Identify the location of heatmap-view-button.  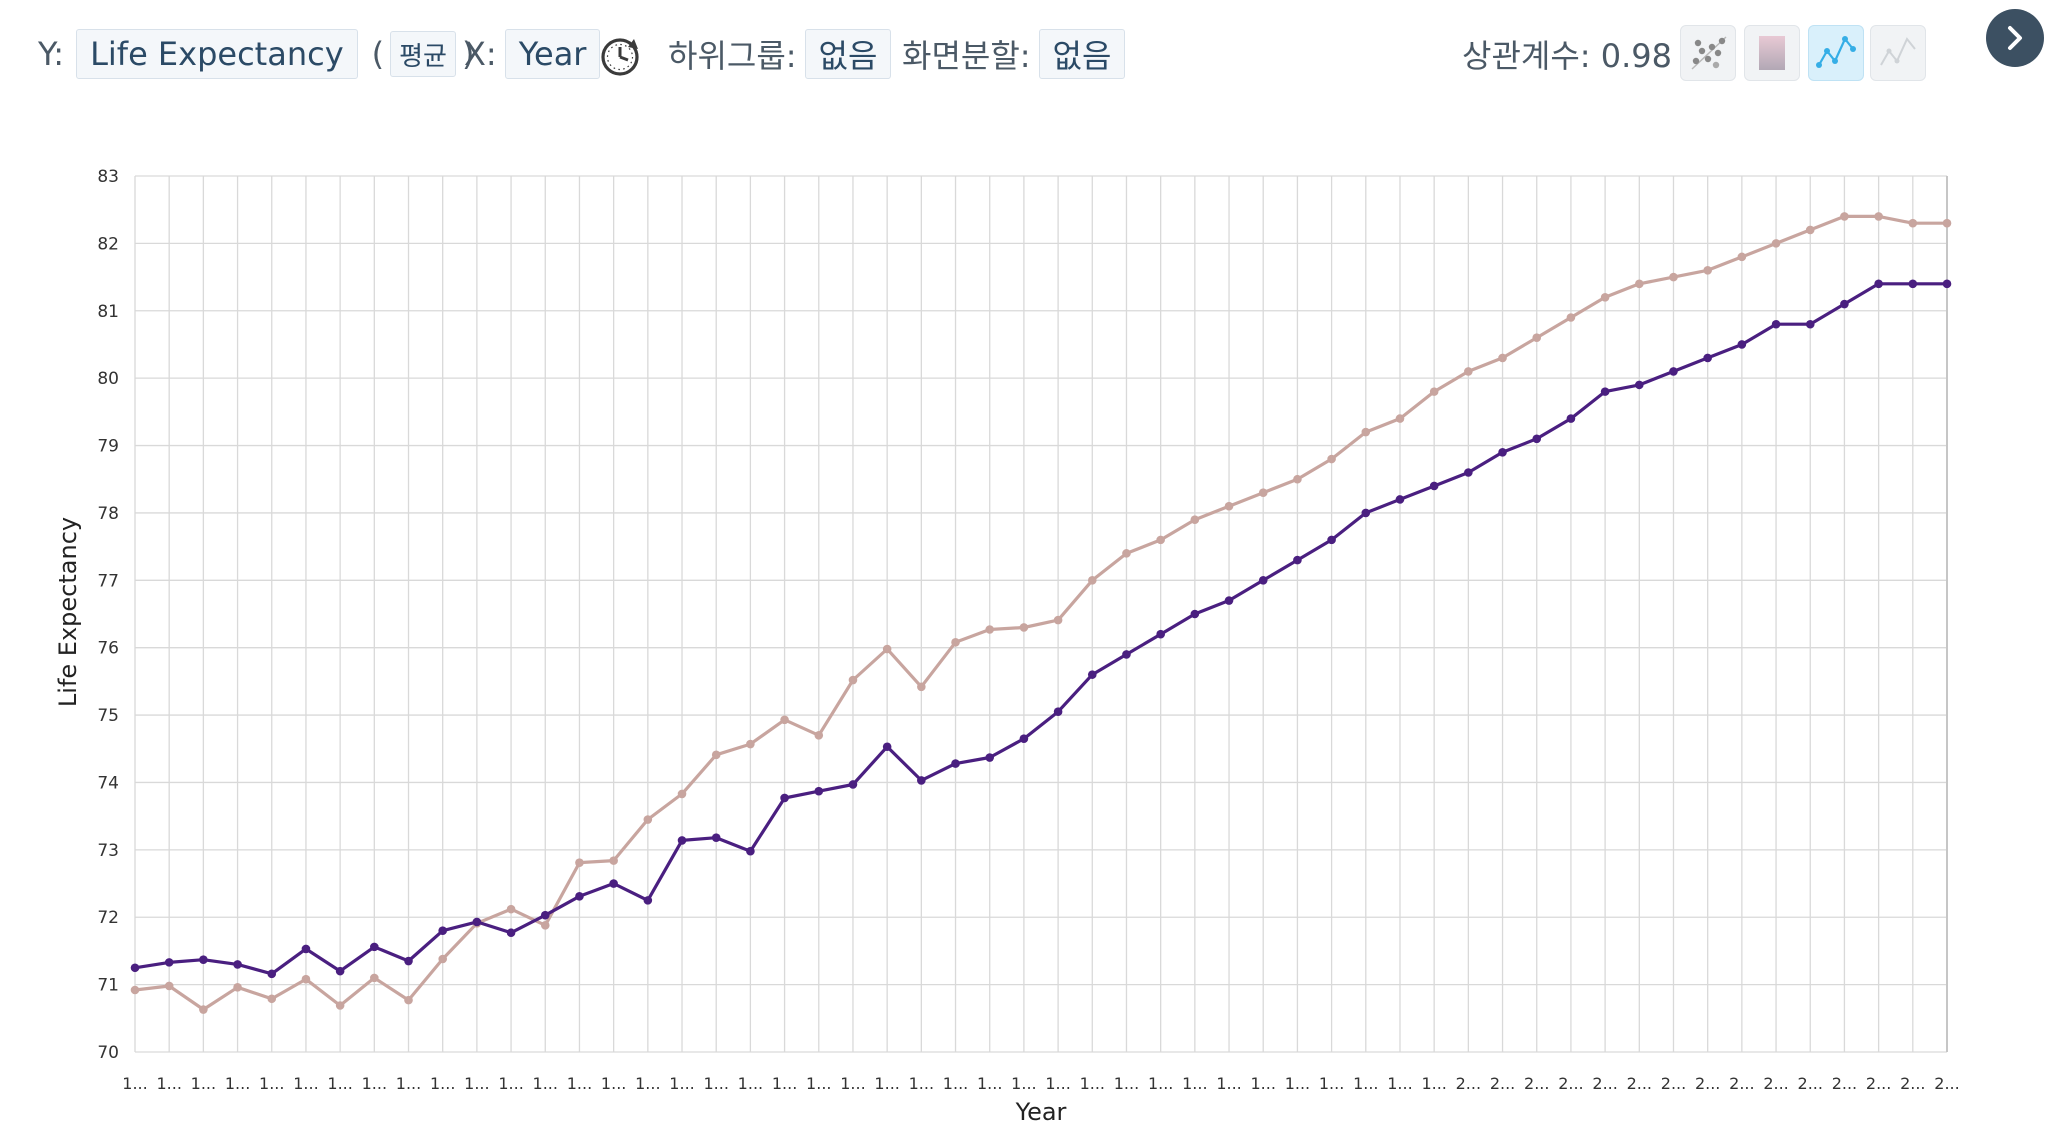
(1772, 53).